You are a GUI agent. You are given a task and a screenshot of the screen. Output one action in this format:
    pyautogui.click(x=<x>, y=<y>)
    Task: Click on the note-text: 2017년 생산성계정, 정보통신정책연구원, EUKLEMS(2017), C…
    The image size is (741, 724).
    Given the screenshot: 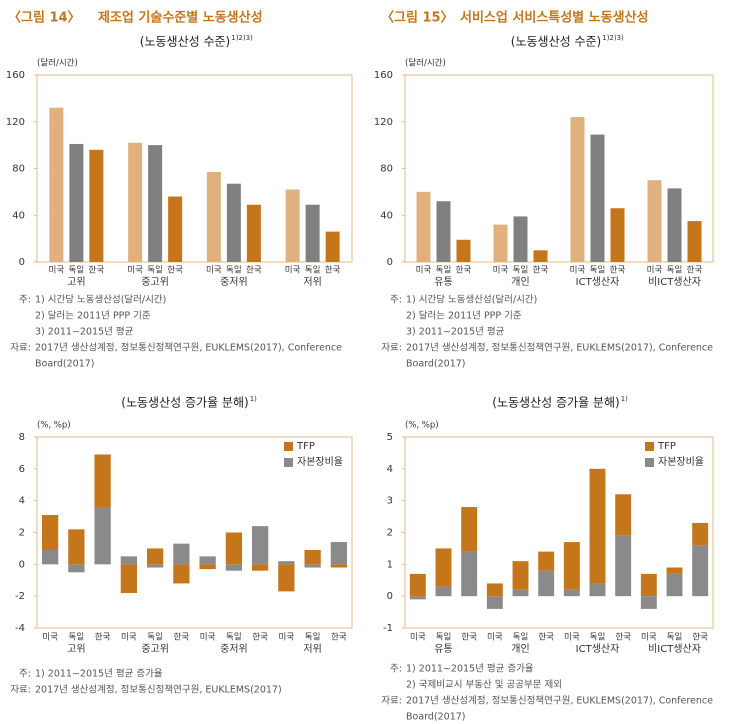 What is the action you would take?
    pyautogui.click(x=559, y=348)
    